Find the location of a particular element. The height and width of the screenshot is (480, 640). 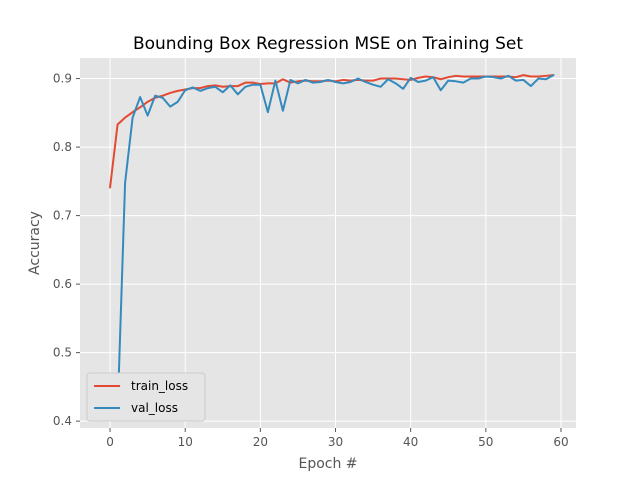

x-tick-label: 40 is located at coordinates (410, 442).